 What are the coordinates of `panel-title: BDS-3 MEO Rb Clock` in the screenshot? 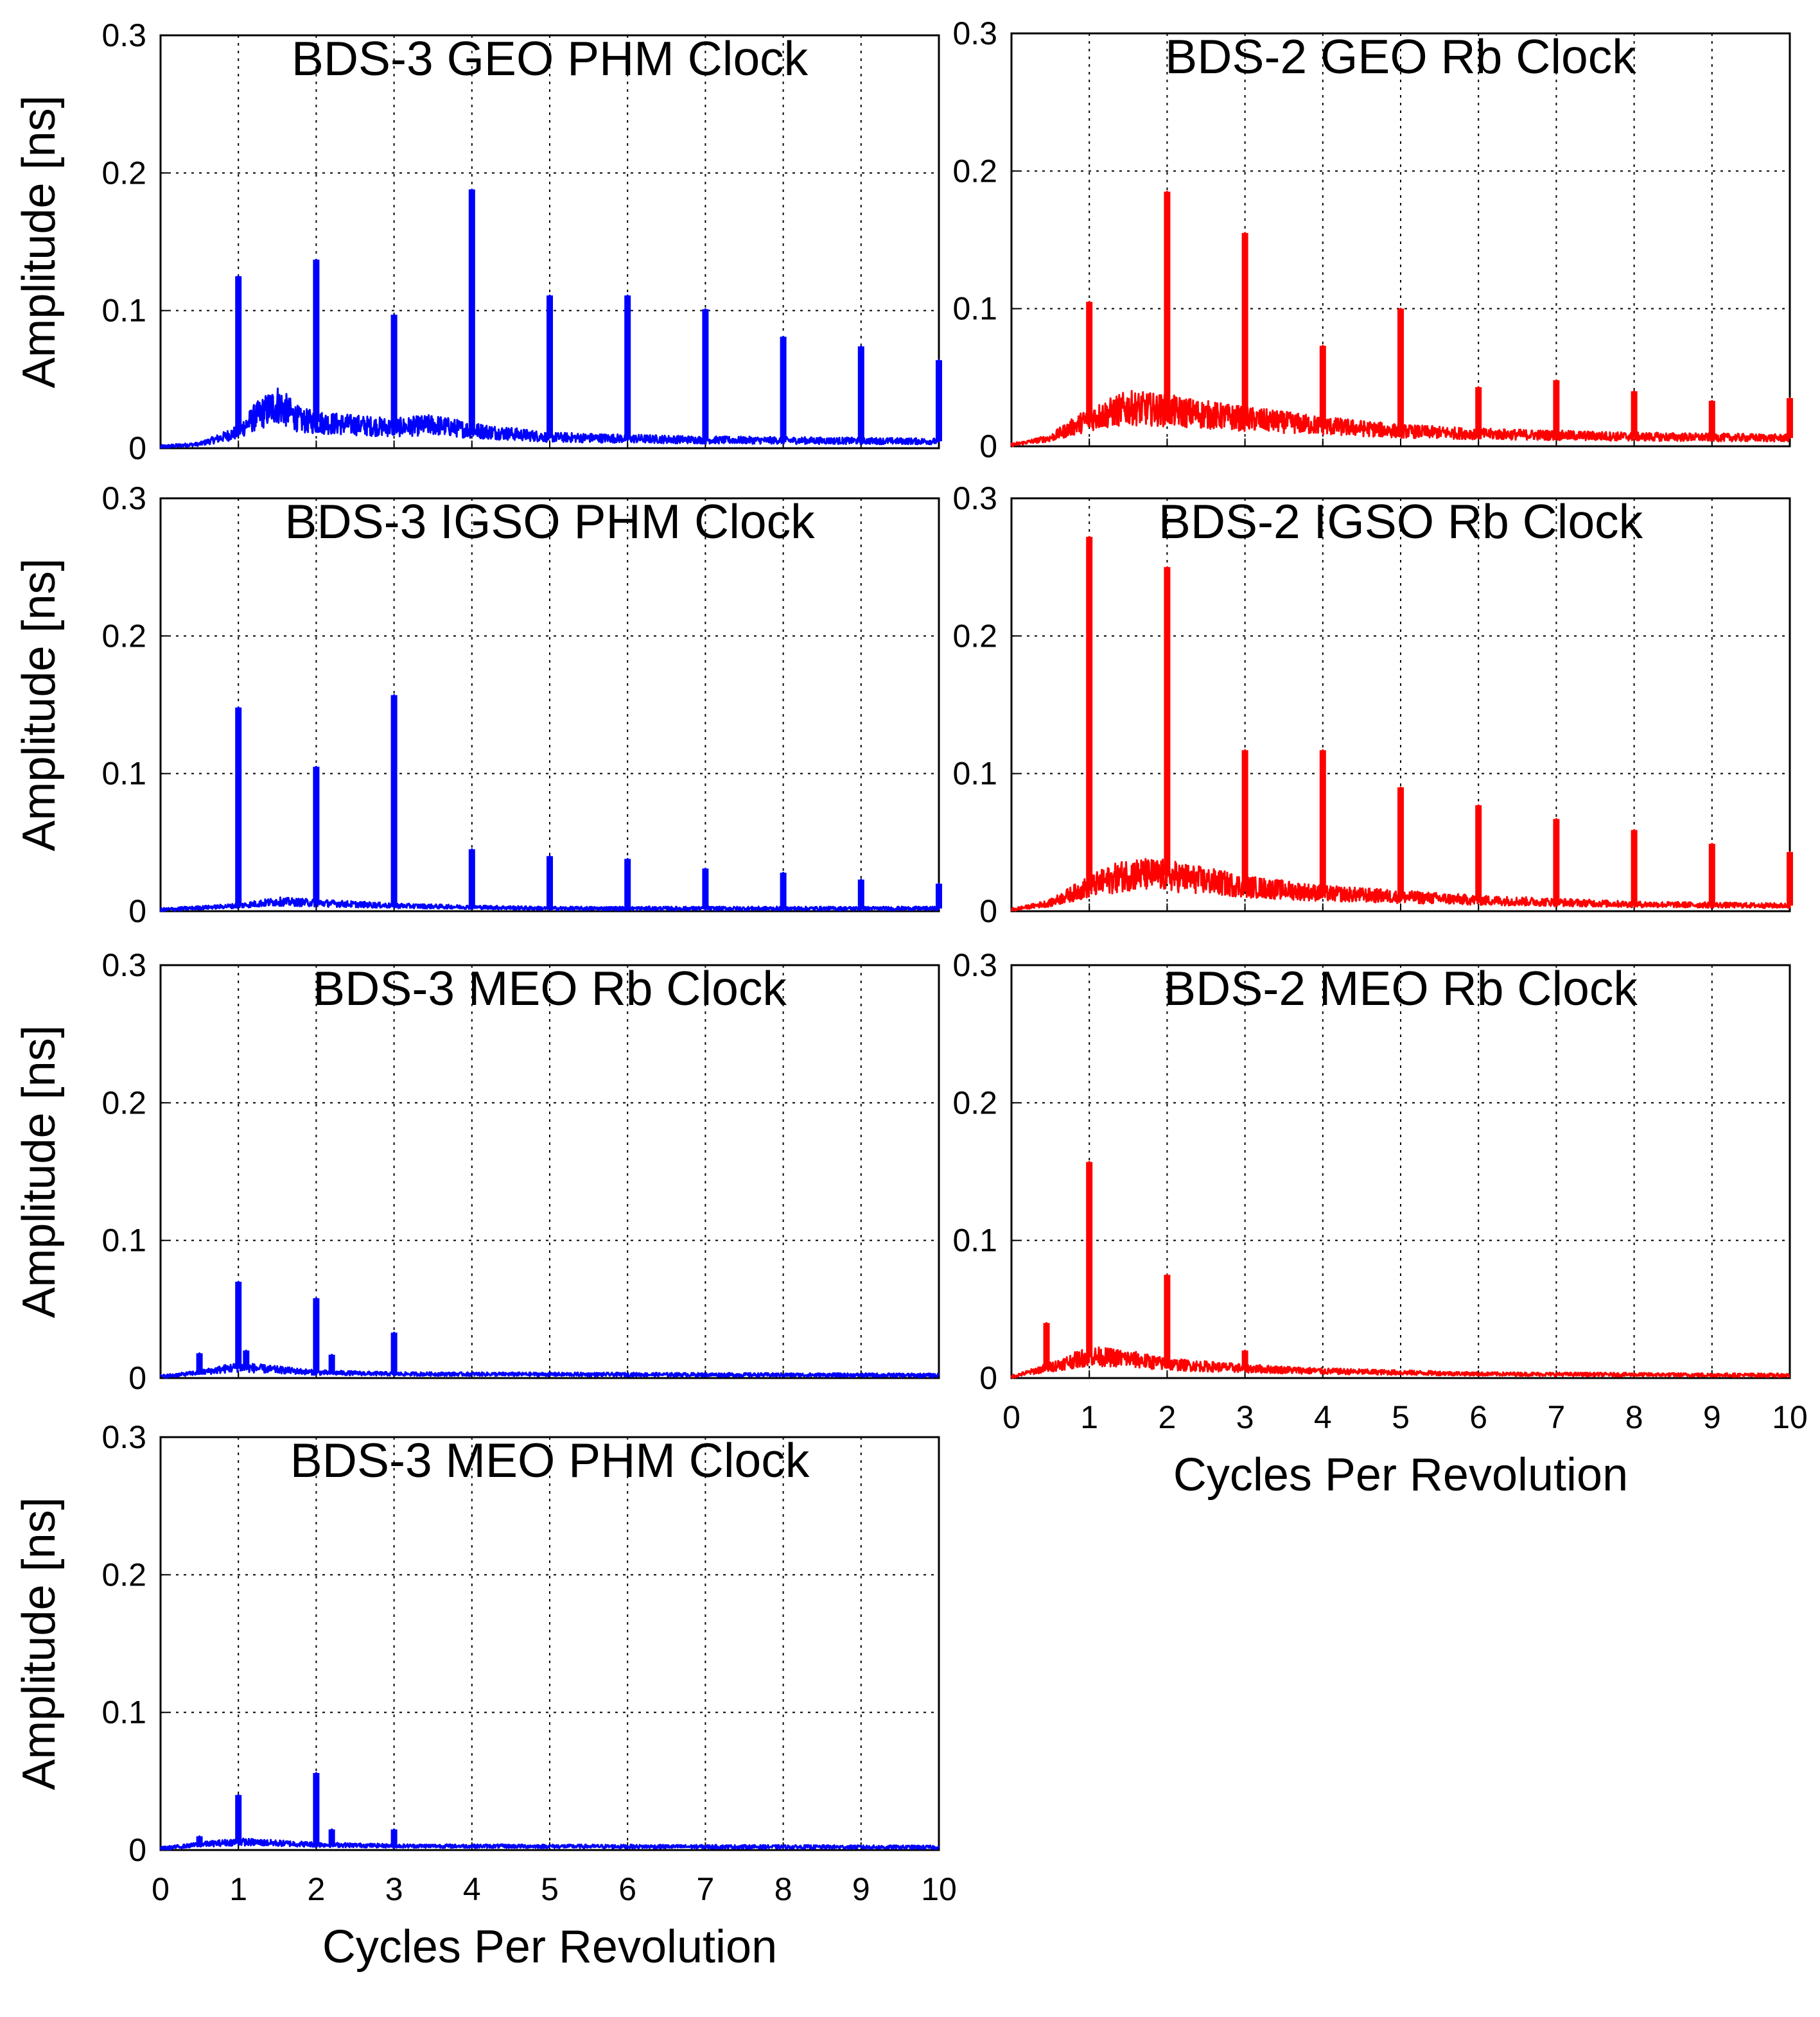 It's located at (550, 988).